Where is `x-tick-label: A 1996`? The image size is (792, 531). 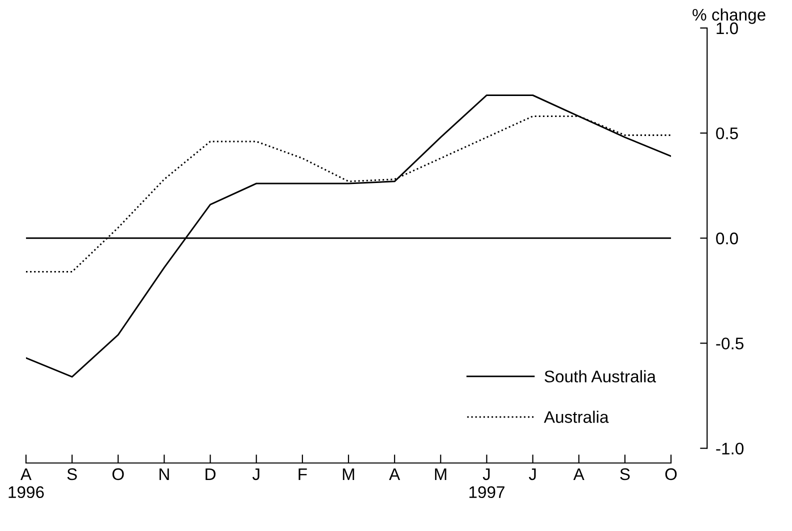
x-tick-label: A 1996 is located at coordinates (26, 483).